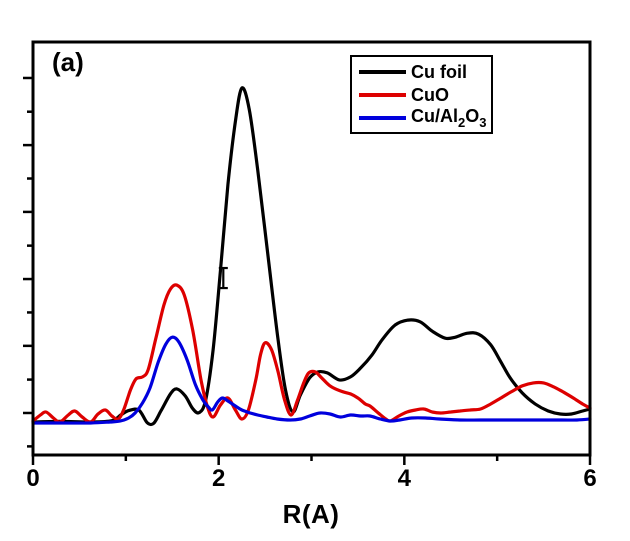 Image resolution: width=630 pixels, height=541 pixels. What do you see at coordinates (589, 478) in the screenshot?
I see `x-tick-label: 6` at bounding box center [589, 478].